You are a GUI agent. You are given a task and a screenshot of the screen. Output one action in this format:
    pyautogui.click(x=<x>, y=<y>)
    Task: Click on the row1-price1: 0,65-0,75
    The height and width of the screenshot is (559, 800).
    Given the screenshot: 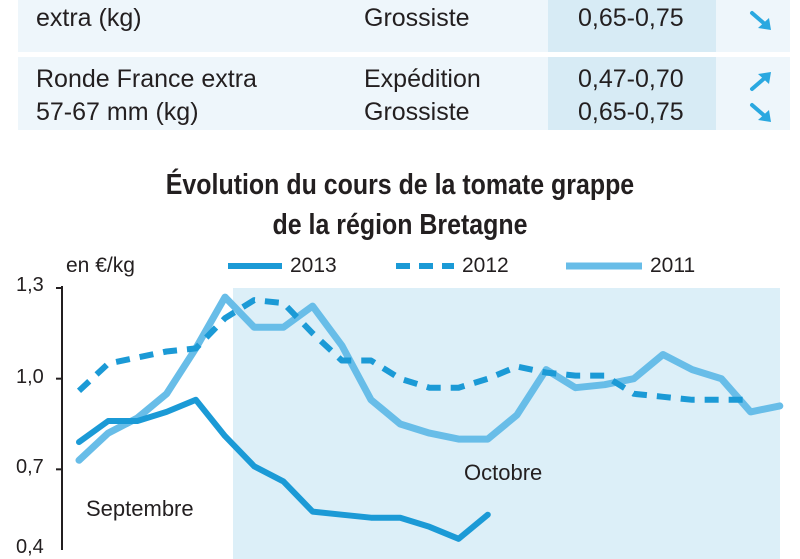 What is the action you would take?
    pyautogui.click(x=631, y=18)
    